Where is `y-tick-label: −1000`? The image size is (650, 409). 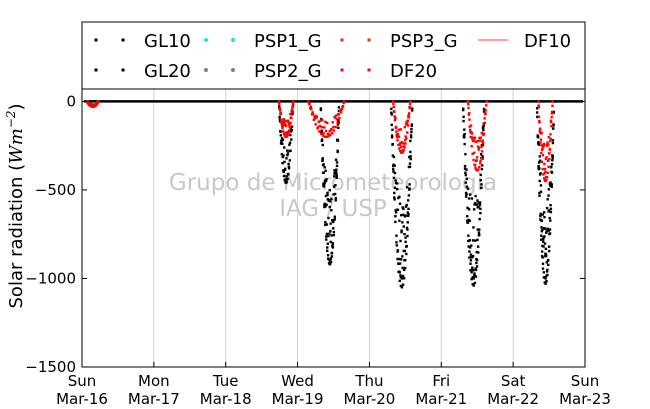 y-tick-label: −1000 is located at coordinates (50, 278).